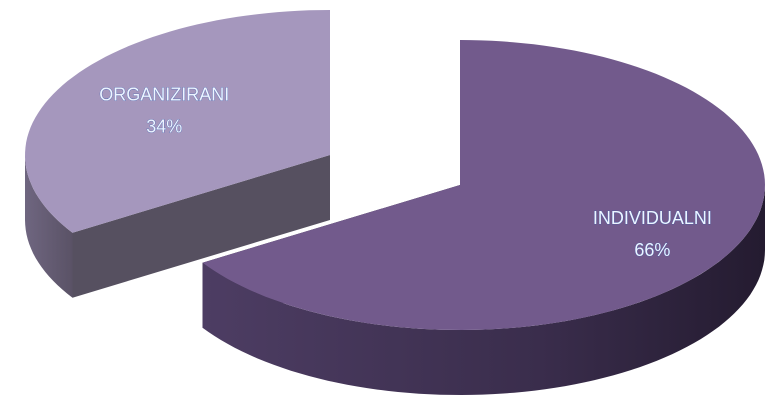 The image size is (773, 419). Describe the element at coordinates (201, 226) in the screenshot. I see `slice-side` at that location.